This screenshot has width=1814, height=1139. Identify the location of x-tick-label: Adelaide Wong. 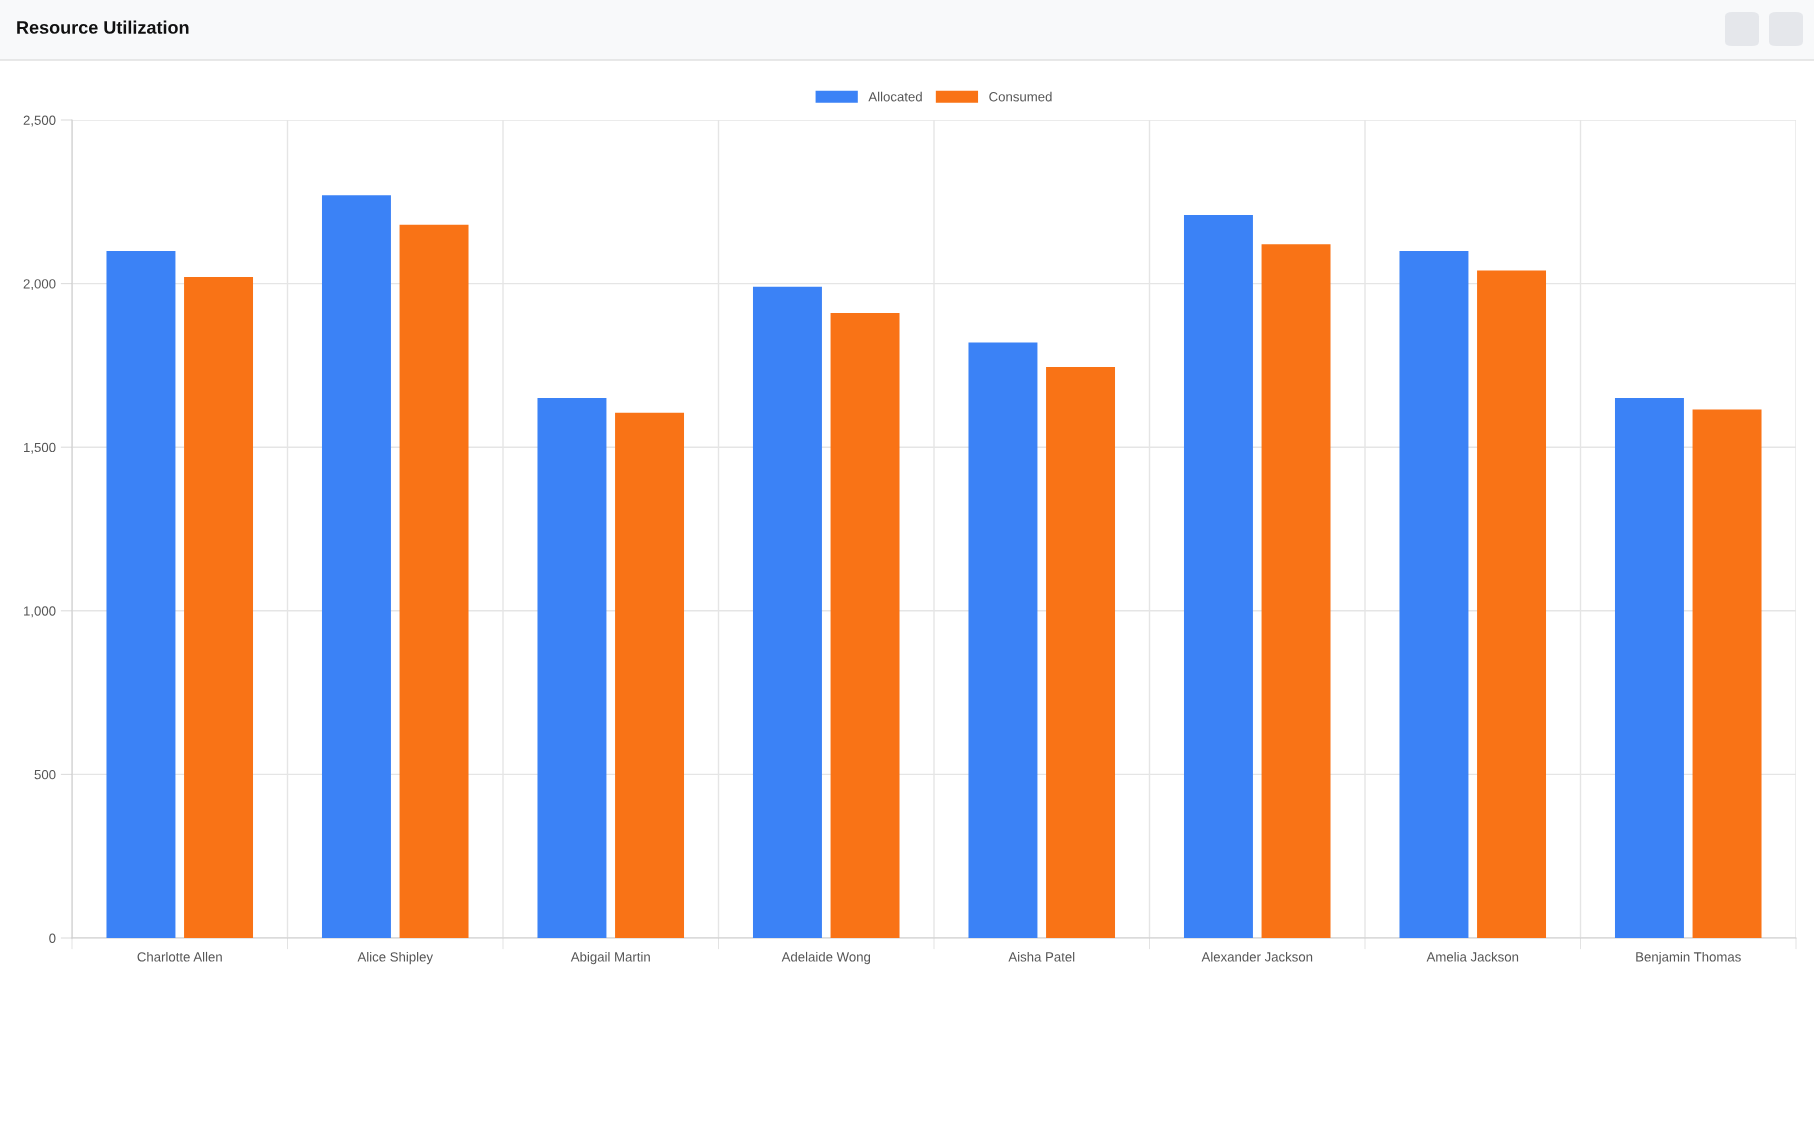
(826, 958).